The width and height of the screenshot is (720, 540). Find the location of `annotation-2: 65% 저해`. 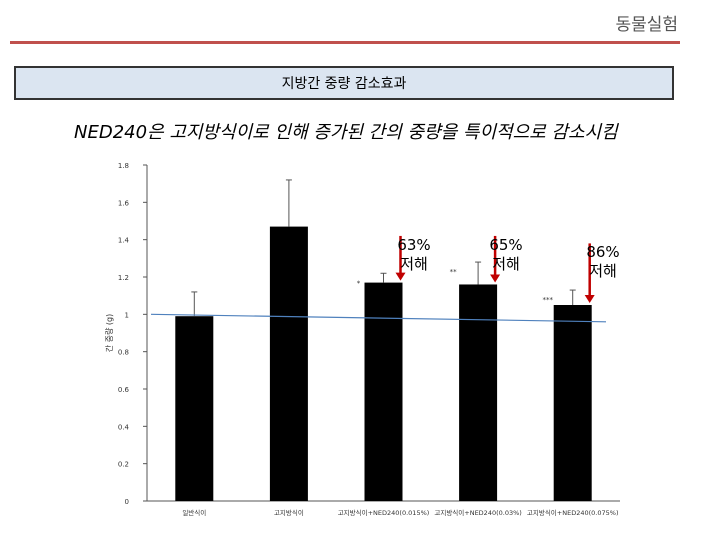

annotation-2: 65% 저해 is located at coordinates (506, 255).